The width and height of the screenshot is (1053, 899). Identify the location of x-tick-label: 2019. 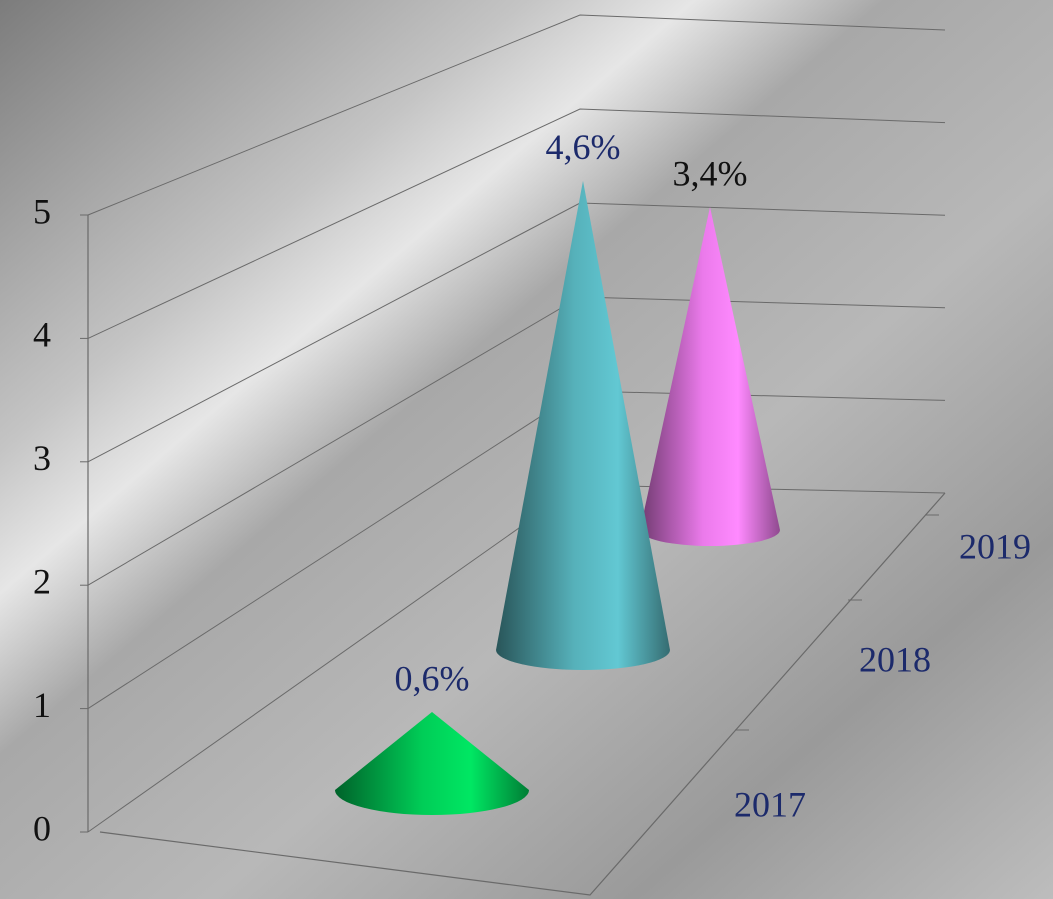
(995, 546).